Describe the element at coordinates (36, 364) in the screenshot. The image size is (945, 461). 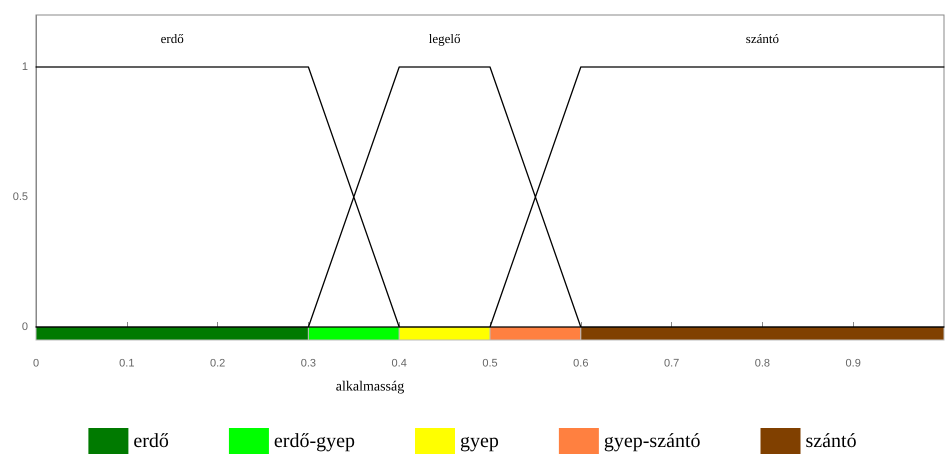
I see `x-tick-label: 0` at that location.